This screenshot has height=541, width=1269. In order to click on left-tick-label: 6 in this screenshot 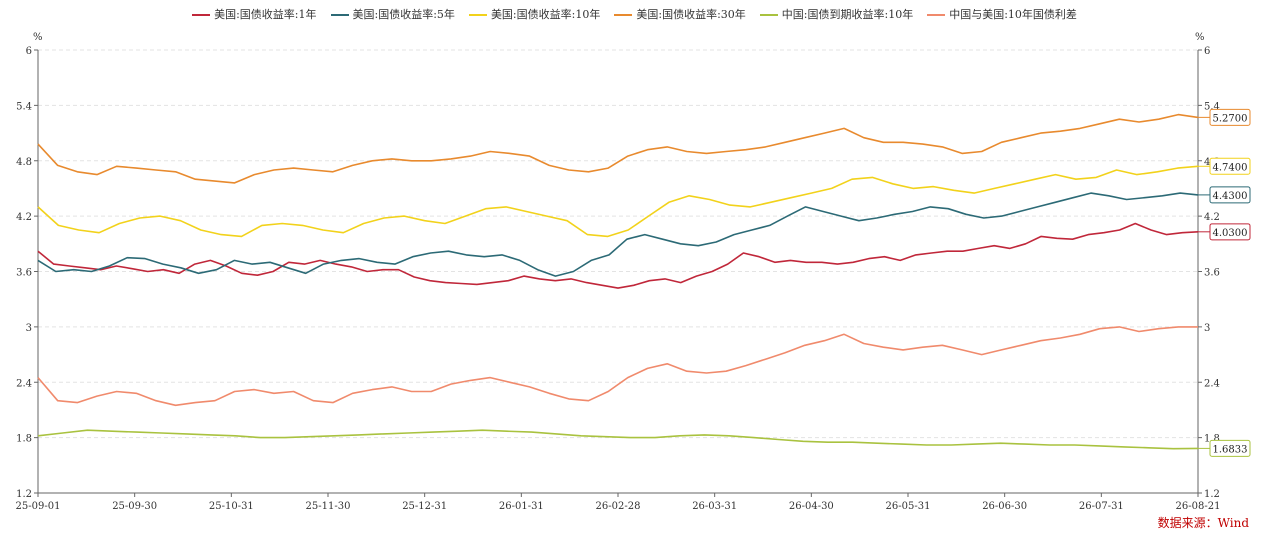, I will do `click(29, 51)`.